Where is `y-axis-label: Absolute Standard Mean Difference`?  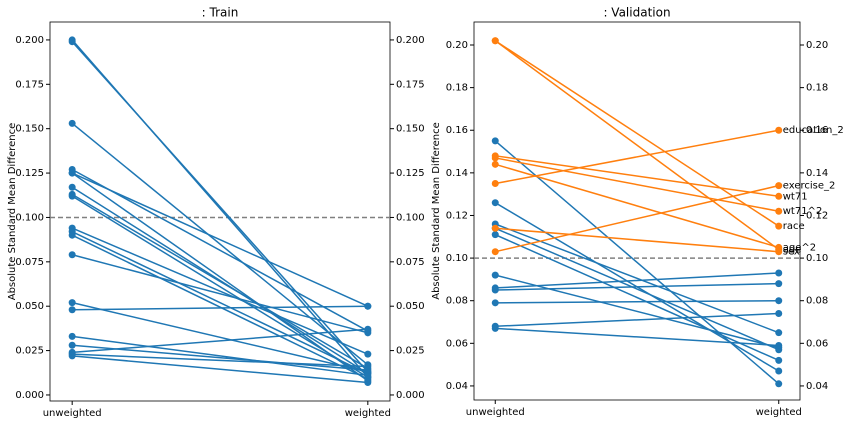
y-axis-label: Absolute Standard Mean Difference is located at coordinates (12, 212).